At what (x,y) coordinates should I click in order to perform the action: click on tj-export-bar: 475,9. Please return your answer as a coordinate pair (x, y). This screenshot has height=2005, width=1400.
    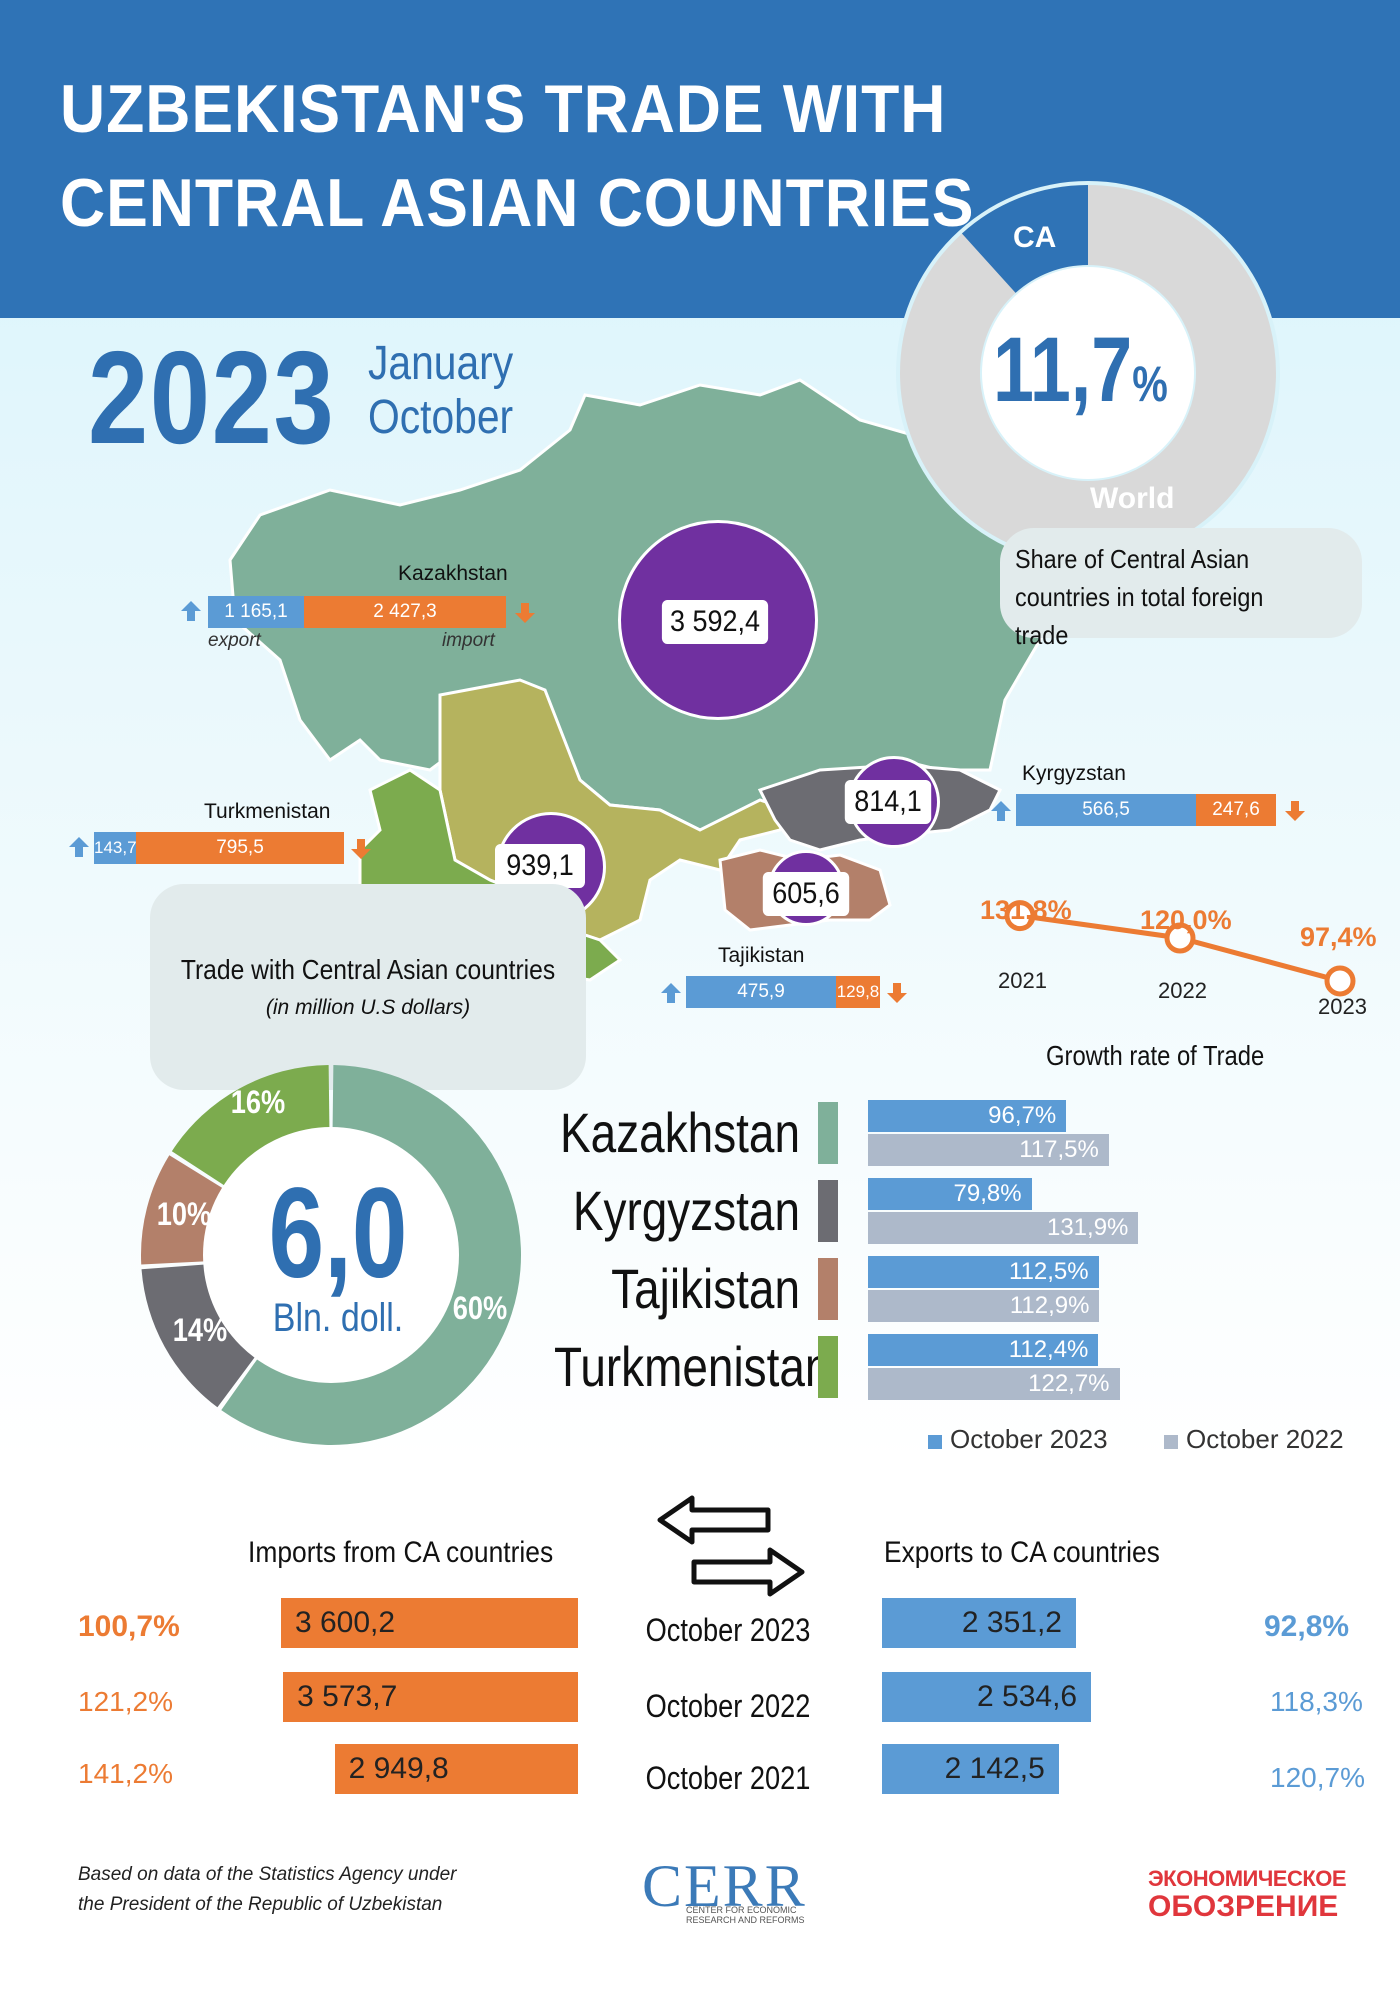
    Looking at the image, I should click on (761, 992).